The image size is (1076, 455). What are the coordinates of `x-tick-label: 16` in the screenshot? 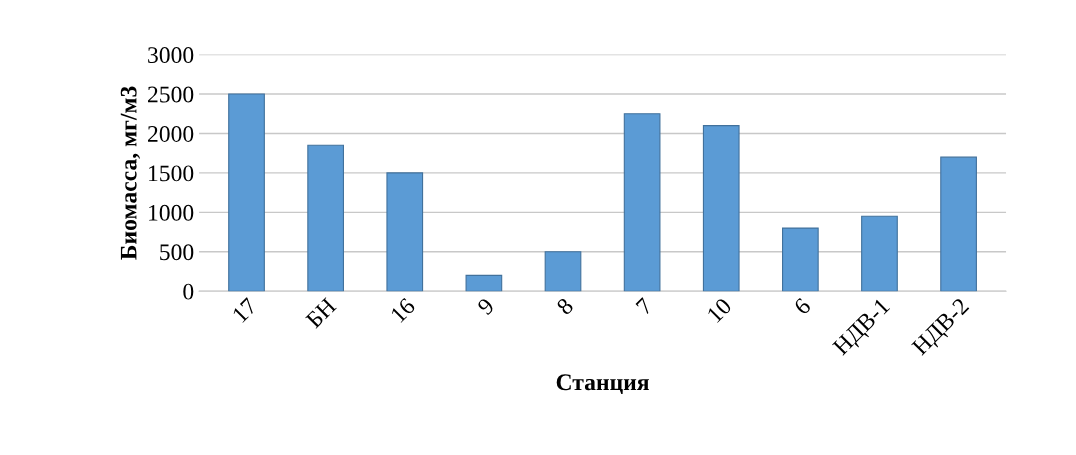 It's located at (403, 310).